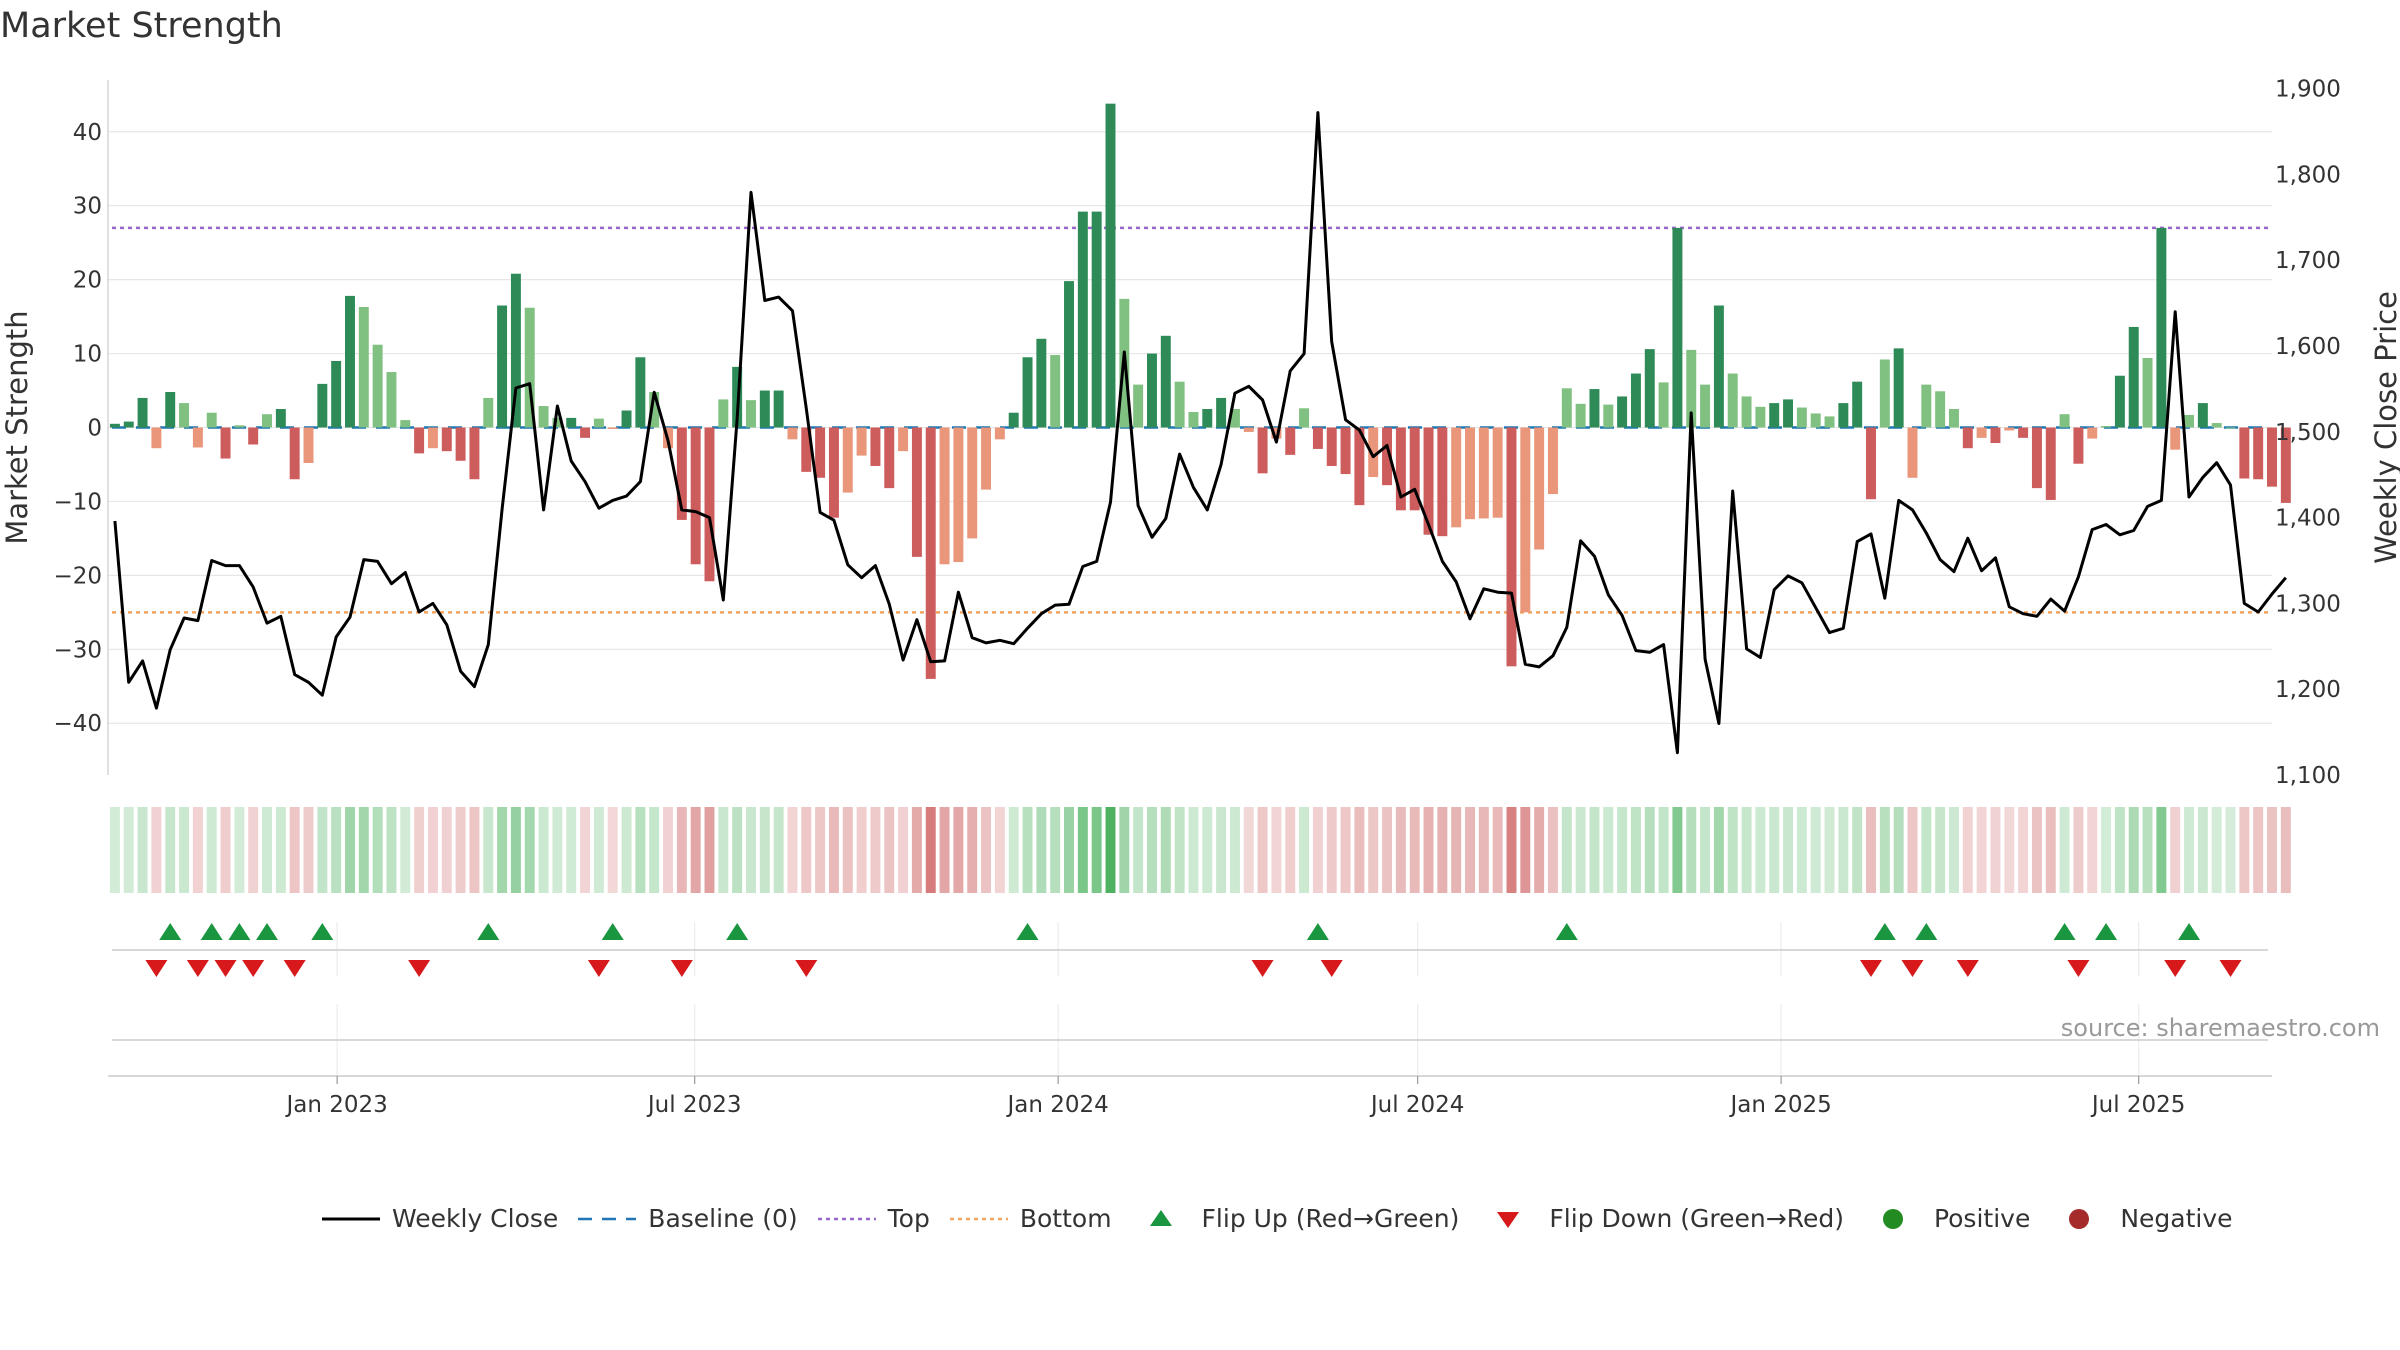 This screenshot has height=1350, width=2400. What do you see at coordinates (77, 724) in the screenshot?
I see `left-tick-label: −40` at bounding box center [77, 724].